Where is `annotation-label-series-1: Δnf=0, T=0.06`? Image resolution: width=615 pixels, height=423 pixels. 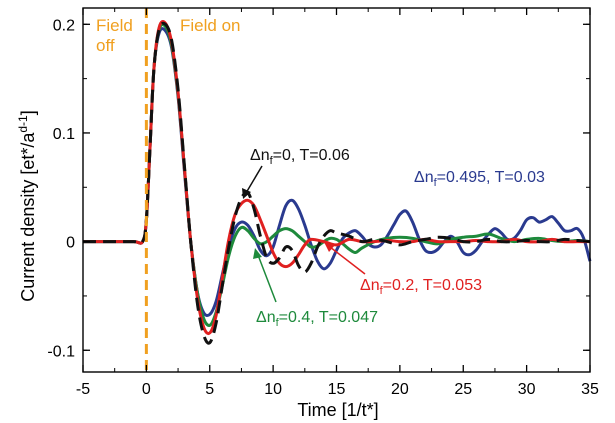
annotation-label-series-1: Δnf=0, T=0.06 is located at coordinates (300, 157).